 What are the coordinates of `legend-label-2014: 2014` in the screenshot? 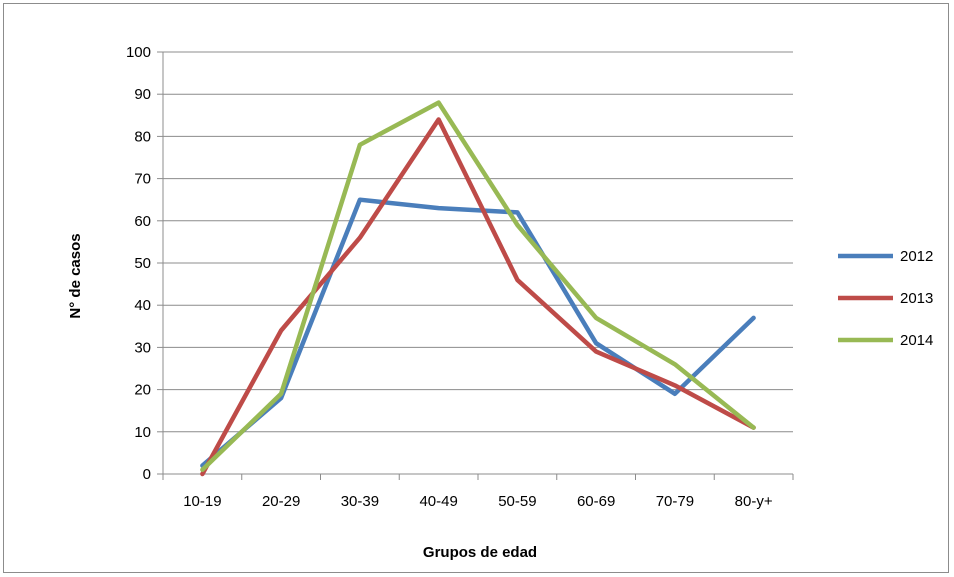 It's located at (916, 340).